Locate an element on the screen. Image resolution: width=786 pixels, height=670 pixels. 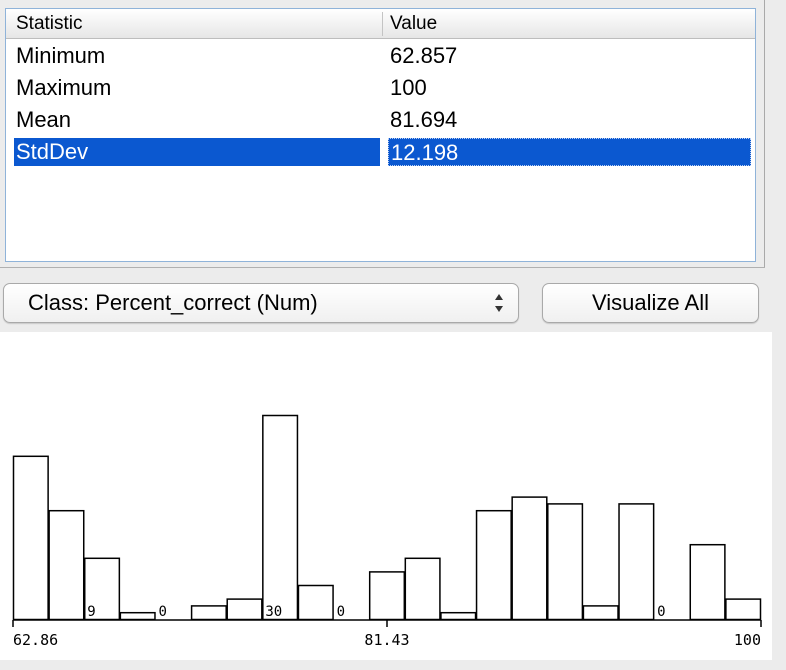
class-select-value: Class: Percent_correct (Num) is located at coordinates (173, 302).